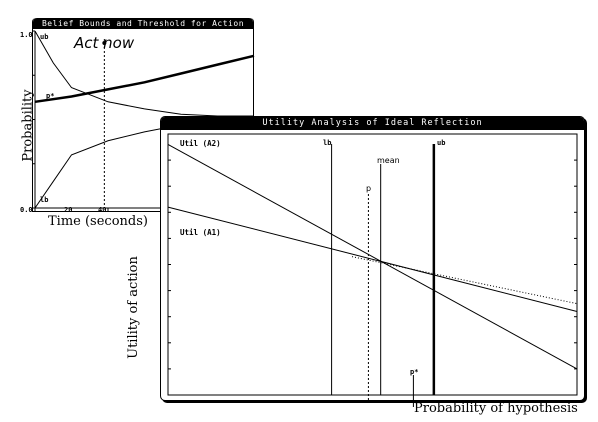  What do you see at coordinates (372, 123) in the screenshot?
I see `utility-analysis-titlebar: Utility Analysis of Ideal Reflection` at bounding box center [372, 123].